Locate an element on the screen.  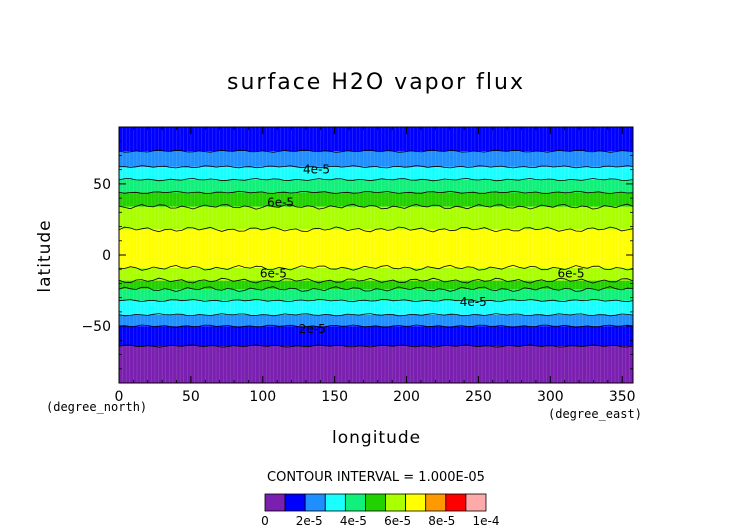
y-unit-label: (degree_north) is located at coordinates (97, 407).